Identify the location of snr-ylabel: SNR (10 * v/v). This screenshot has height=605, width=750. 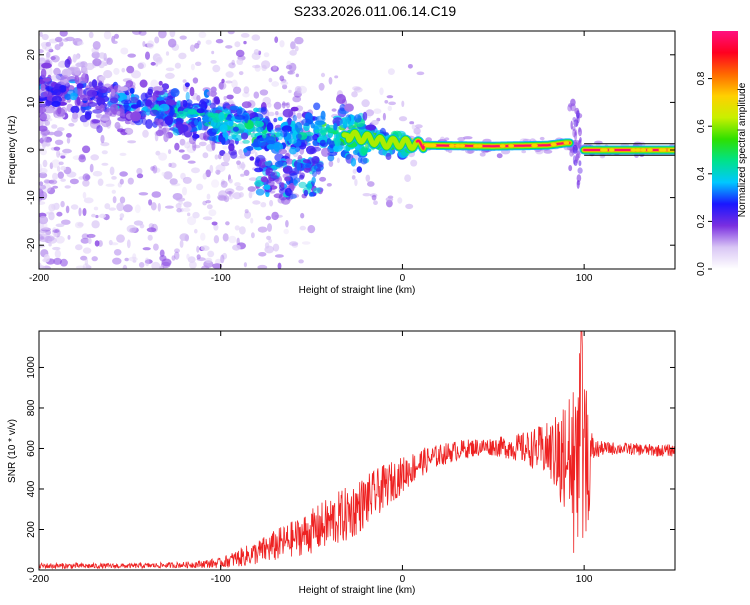
(12, 451).